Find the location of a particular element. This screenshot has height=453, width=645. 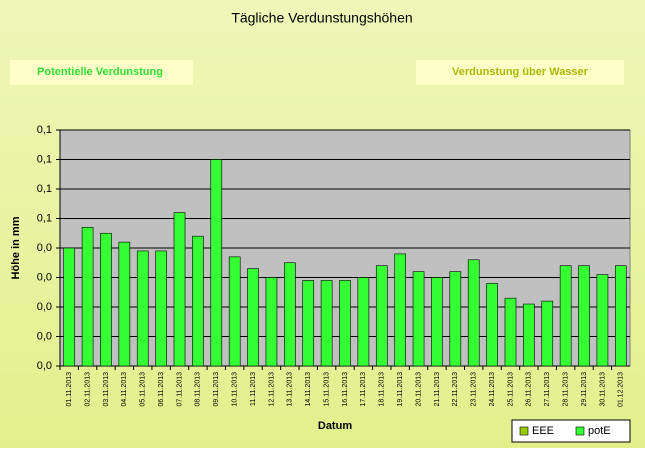

x-tick-label: 16.11.2013 is located at coordinates (345, 389).